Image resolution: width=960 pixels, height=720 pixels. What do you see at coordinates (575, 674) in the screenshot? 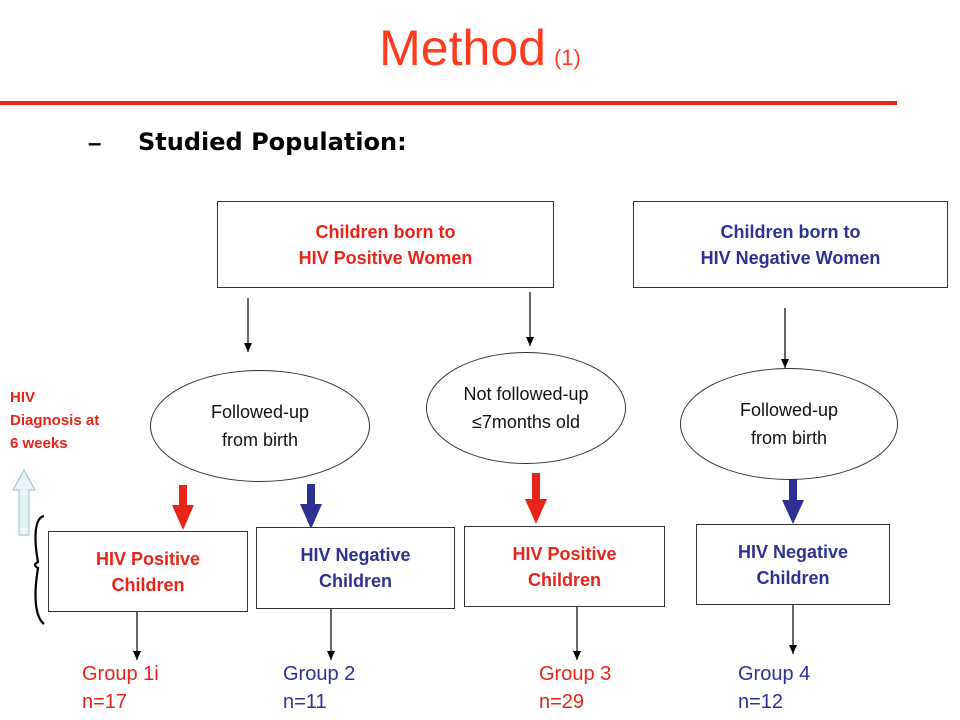
I see `group-name: Group 3` at bounding box center [575, 674].